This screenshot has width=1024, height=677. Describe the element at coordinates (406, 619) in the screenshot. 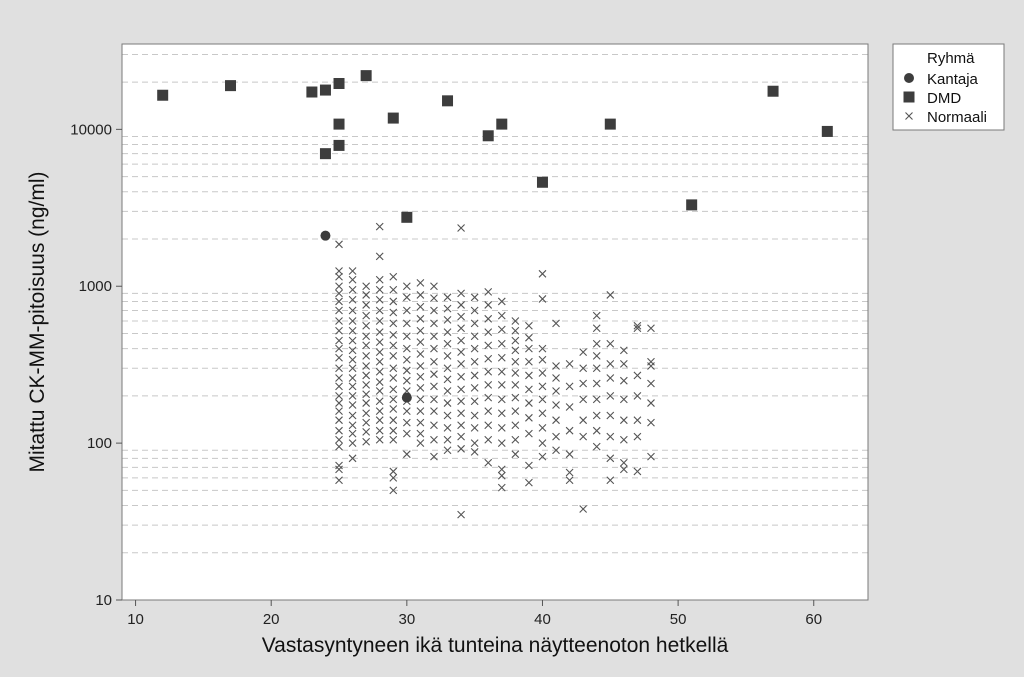

I see `x-tick-label: 30` at that location.